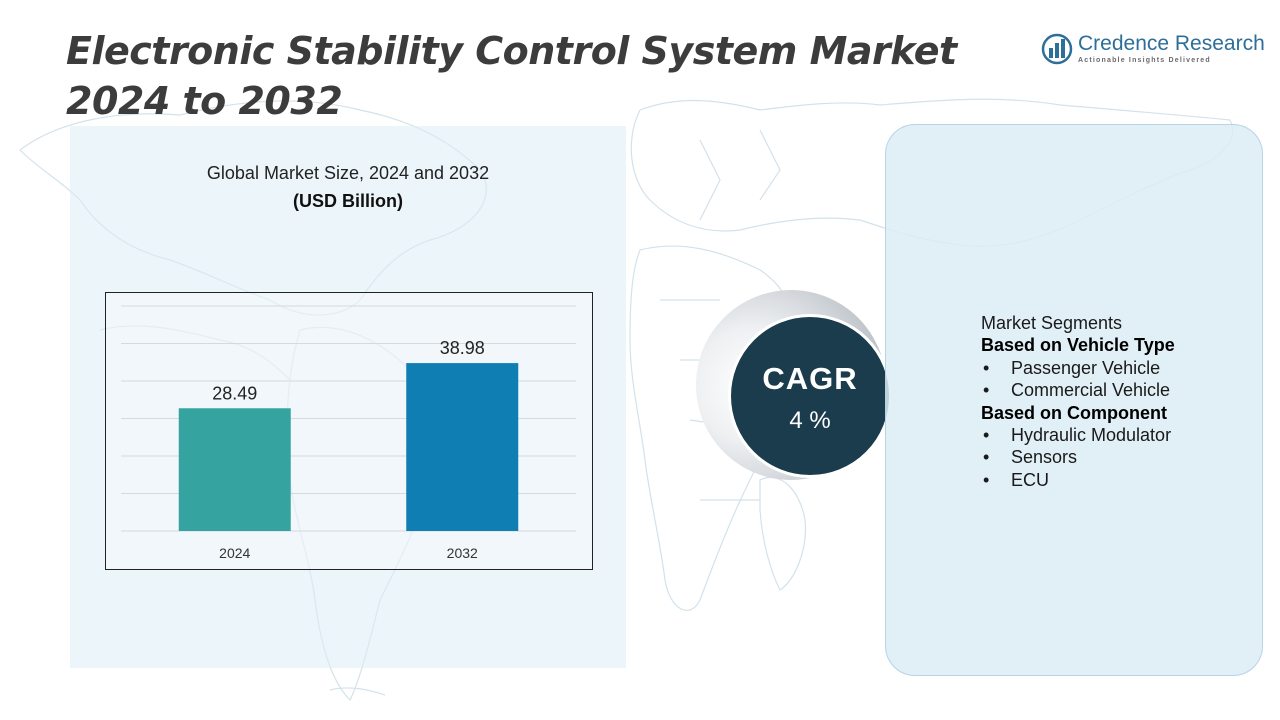  What do you see at coordinates (1074, 412) in the screenshot?
I see `segment-group-title: Based on Component` at bounding box center [1074, 412].